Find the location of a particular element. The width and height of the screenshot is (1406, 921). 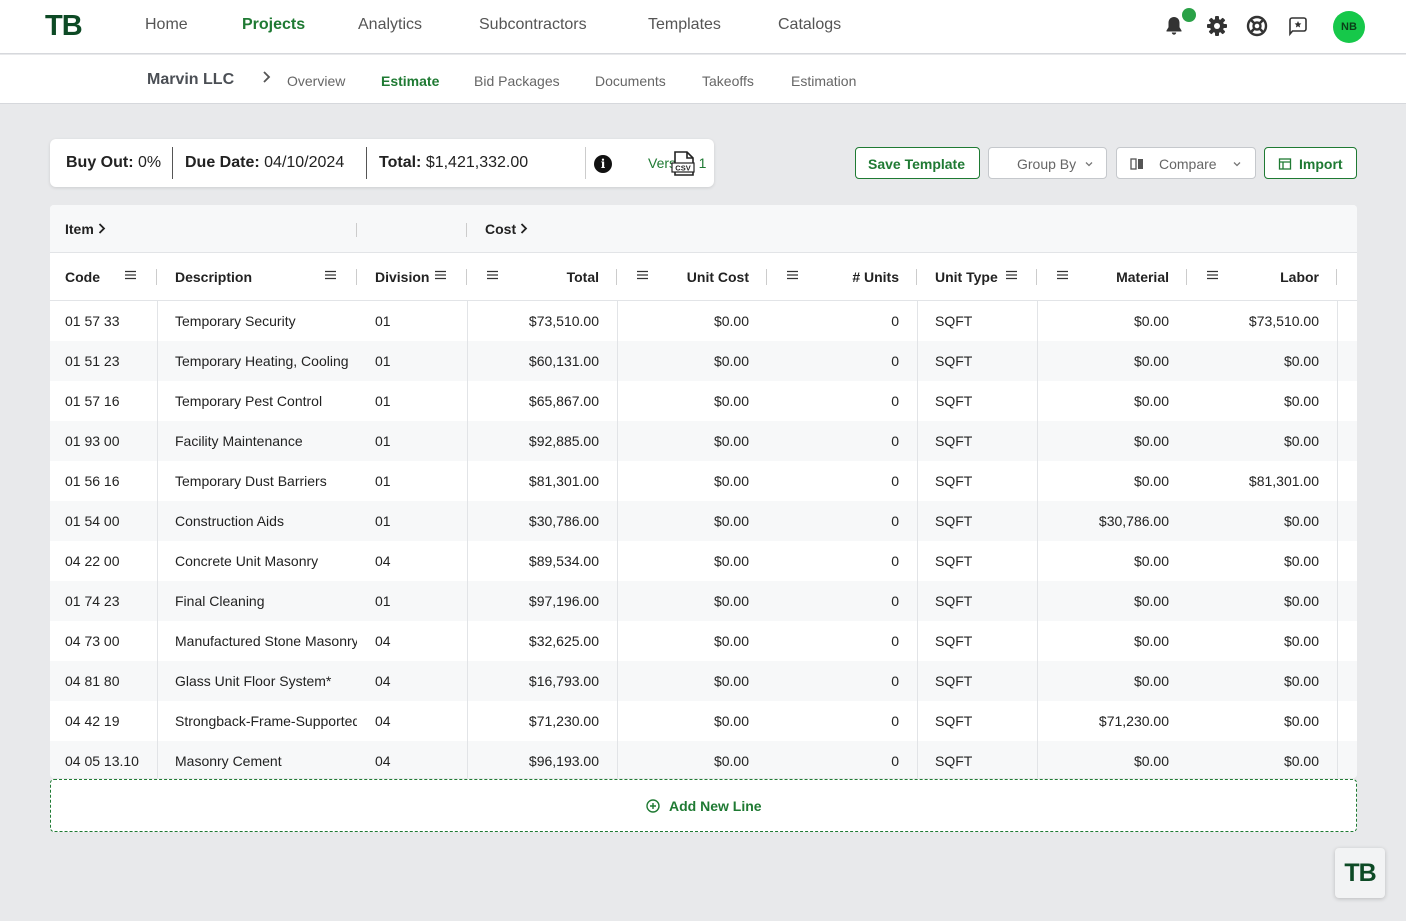

header-labor: Labor is located at coordinates (1299, 277).